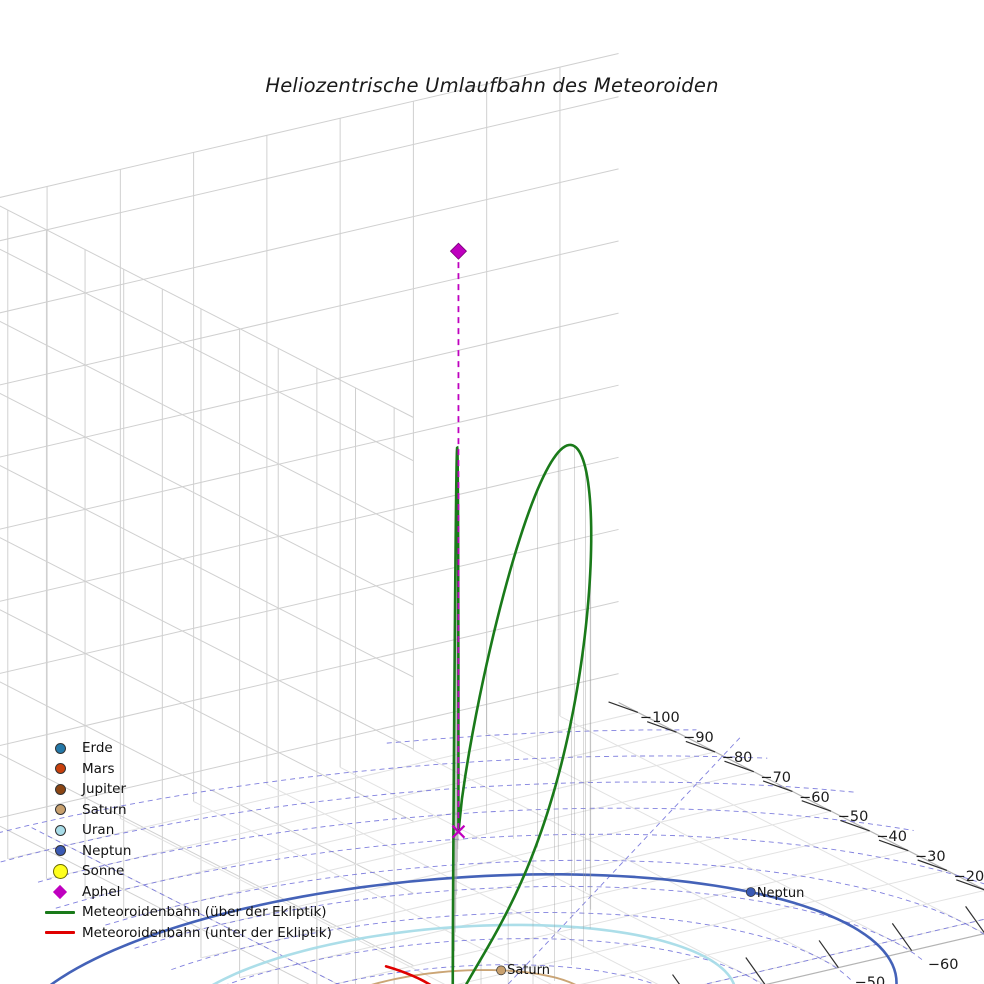 The image size is (984, 984). I want to click on x-tick-label: −50, so click(853, 817).